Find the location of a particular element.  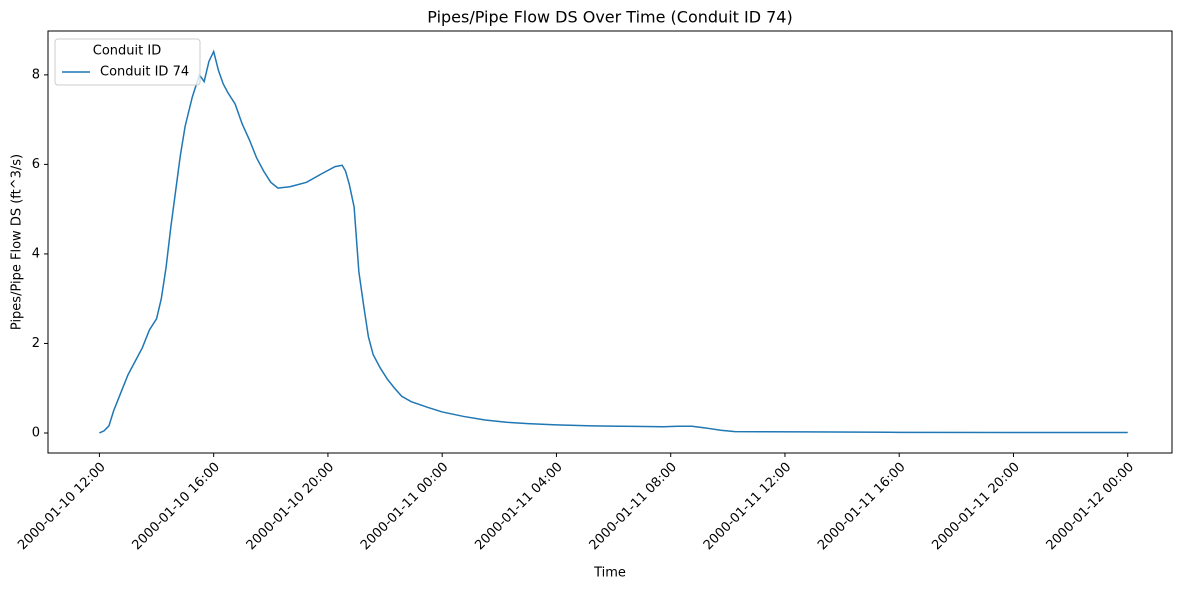

x-tick-label: 2000-01-11 00:00 is located at coordinates (404, 506).